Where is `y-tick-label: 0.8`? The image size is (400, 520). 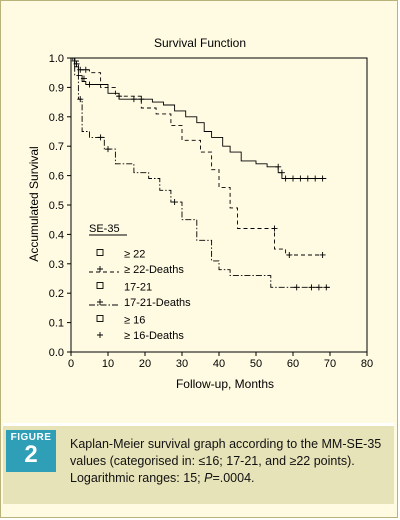
y-tick-label: 0.8 is located at coordinates (56, 118).